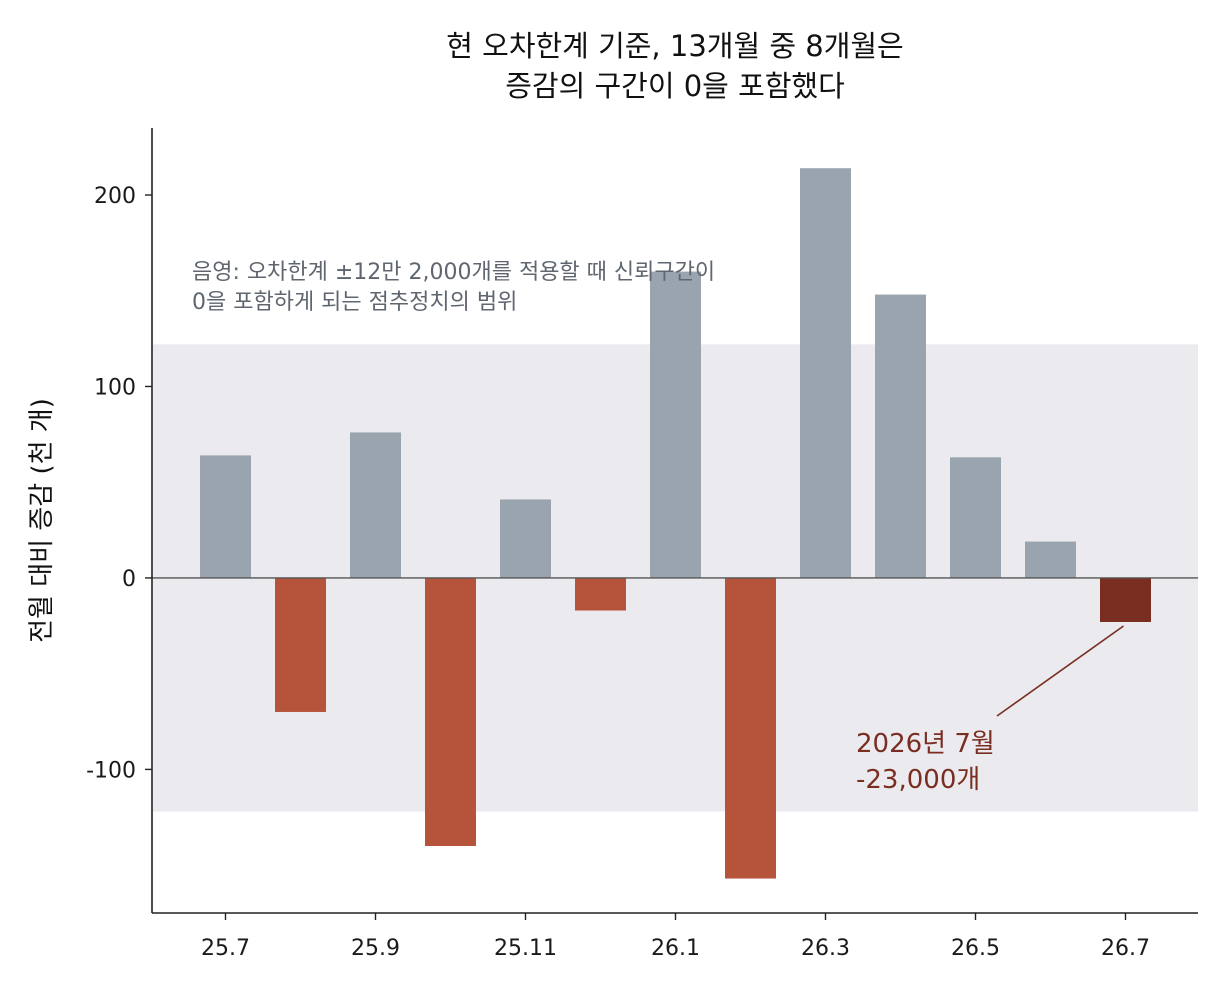 The width and height of the screenshot is (1224, 990). Describe the element at coordinates (225, 948) in the screenshot. I see `x-tick-label-25.7: 25.7` at that location.